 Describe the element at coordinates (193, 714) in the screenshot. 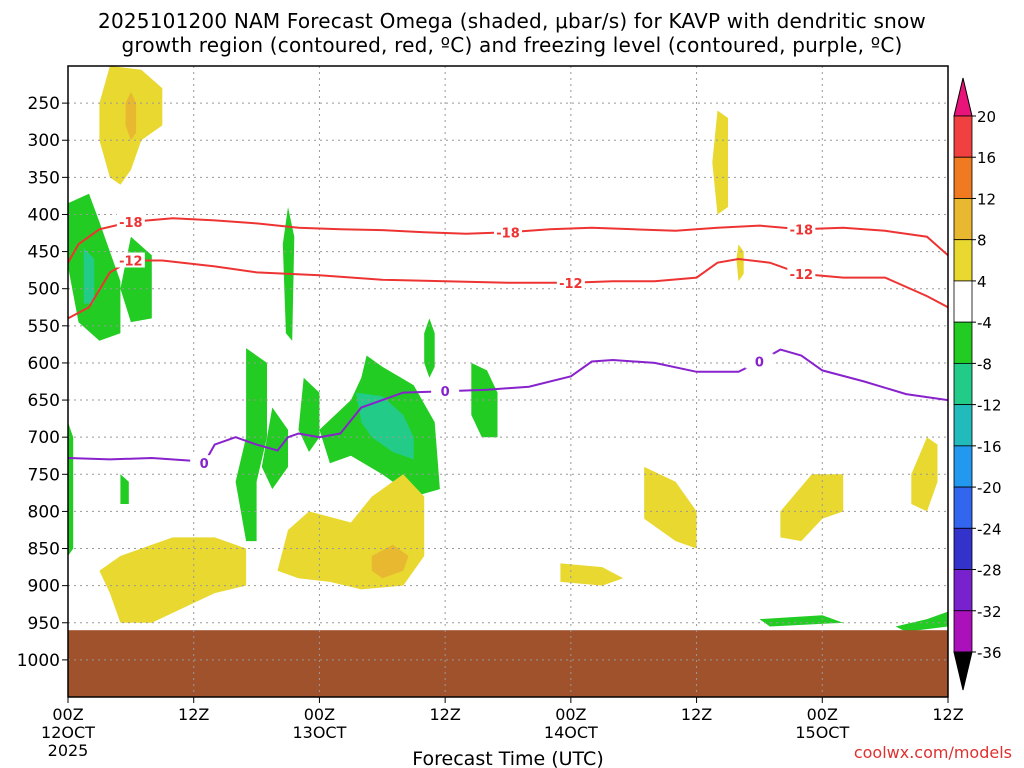

I see `x-tick-label-1: 12Z` at that location.